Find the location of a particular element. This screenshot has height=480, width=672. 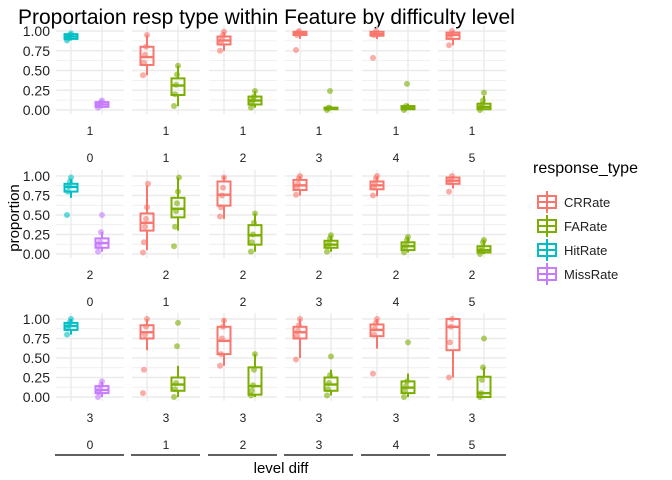

facet-panel: 30 is located at coordinates (90, 382).